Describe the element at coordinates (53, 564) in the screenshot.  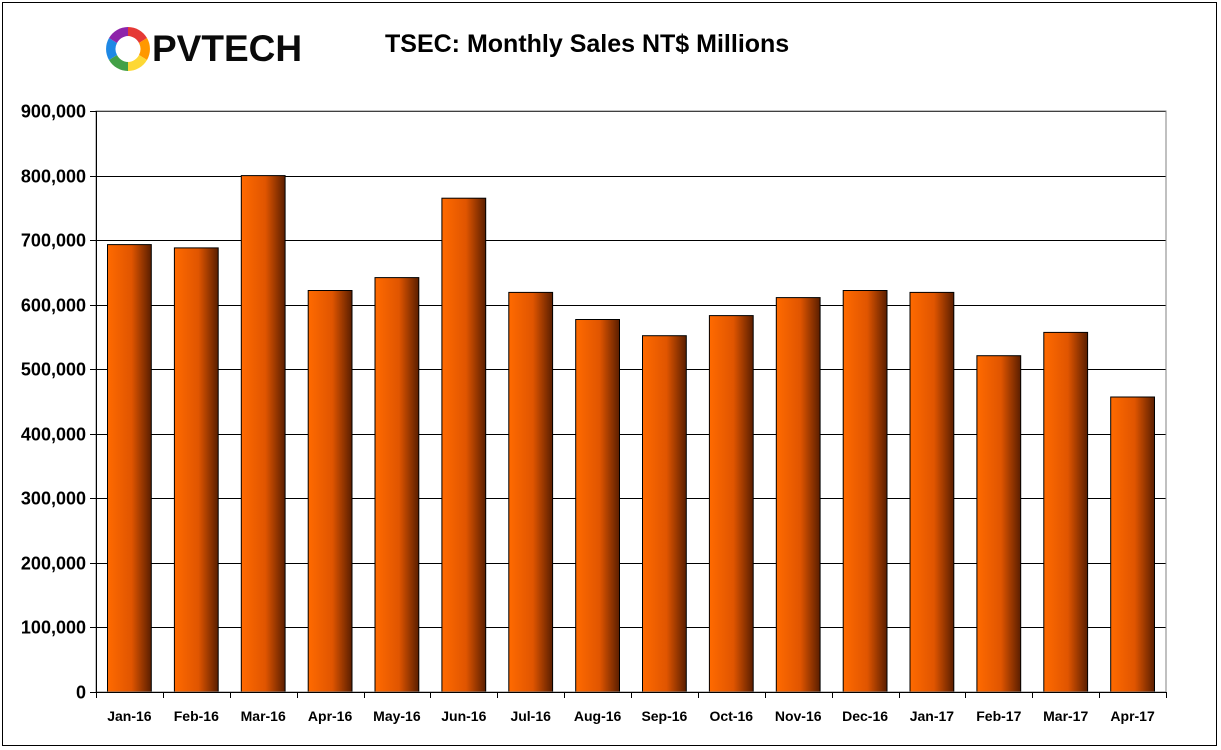
I see `y-tick-label: 200,000` at that location.